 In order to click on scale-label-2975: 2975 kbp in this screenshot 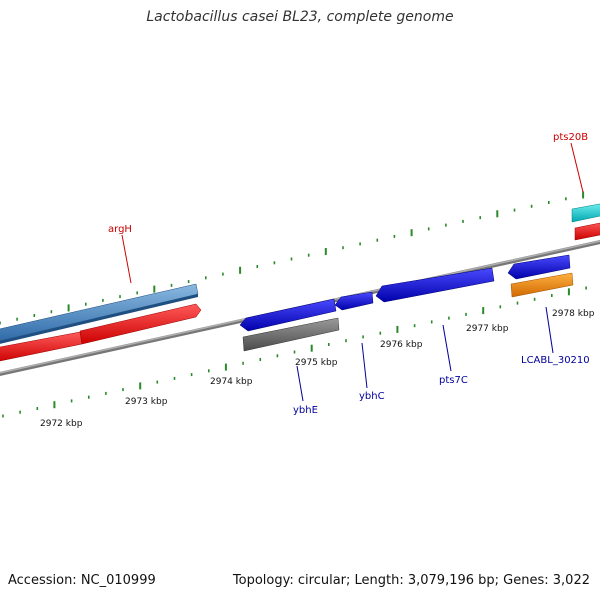, I will do `click(316, 363)`.